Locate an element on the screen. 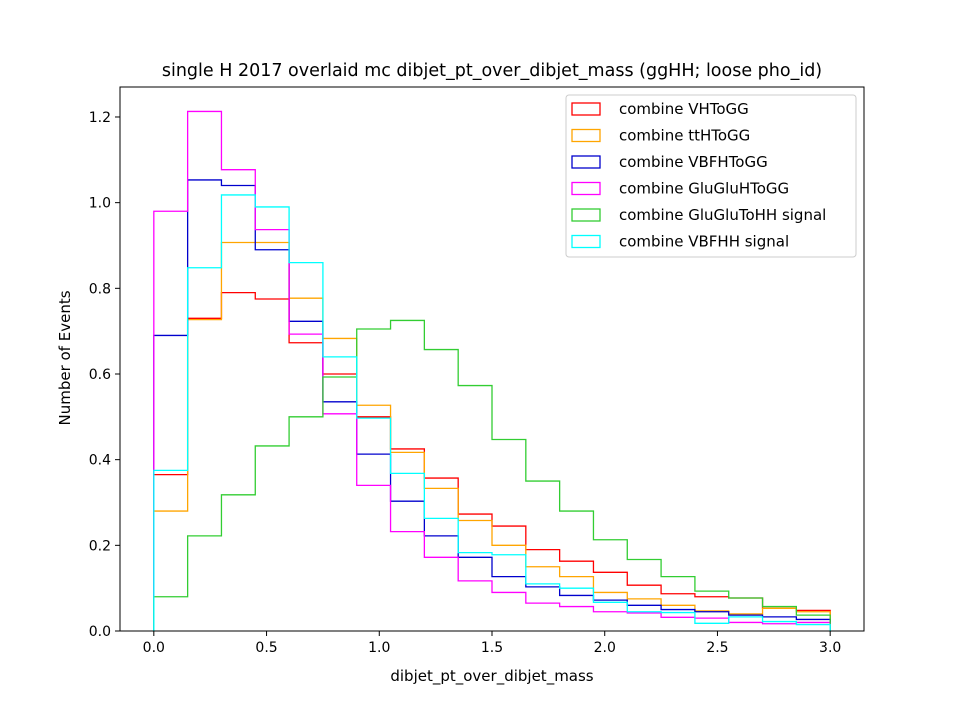  legend-entry-label: combine VHToGG is located at coordinates (684, 109).